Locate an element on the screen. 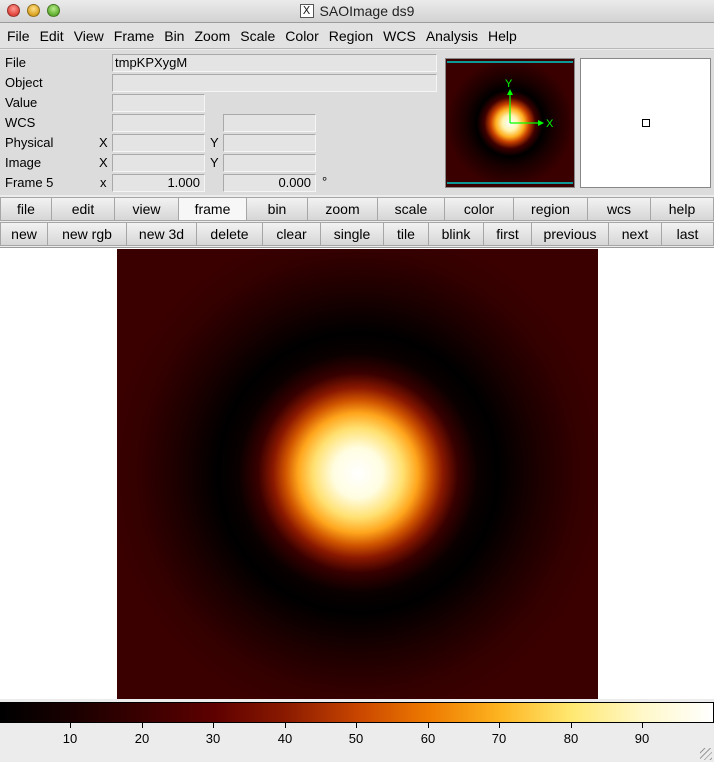  colorbar-tick-label: 80 is located at coordinates (571, 738).